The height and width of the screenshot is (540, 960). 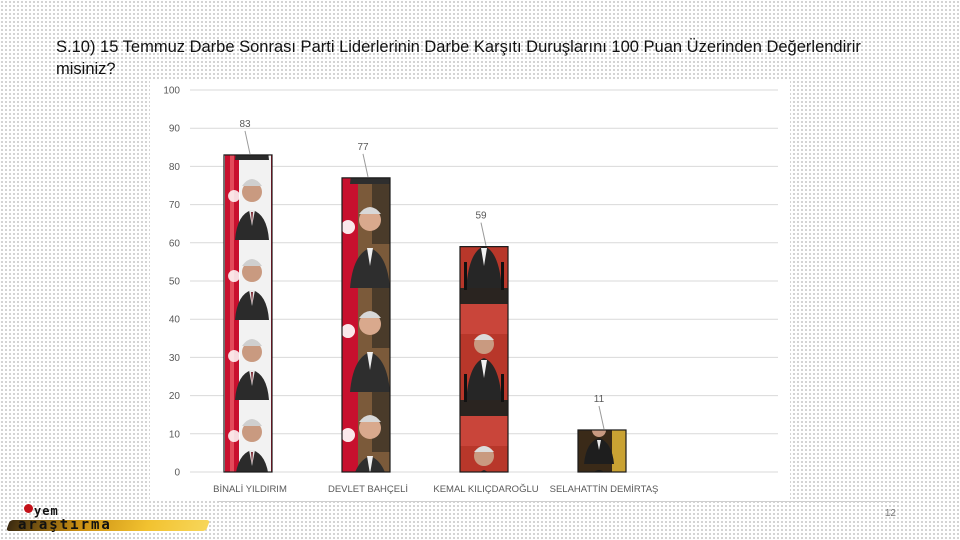 What do you see at coordinates (175, 129) in the screenshot?
I see `y-tick-label: 90` at bounding box center [175, 129].